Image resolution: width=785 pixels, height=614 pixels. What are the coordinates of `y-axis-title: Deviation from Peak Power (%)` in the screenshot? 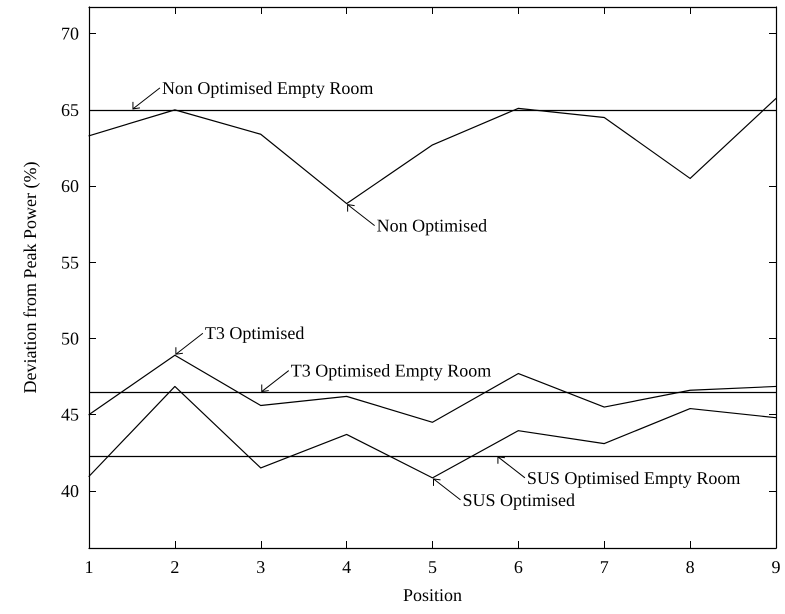 It's located at (30, 278).